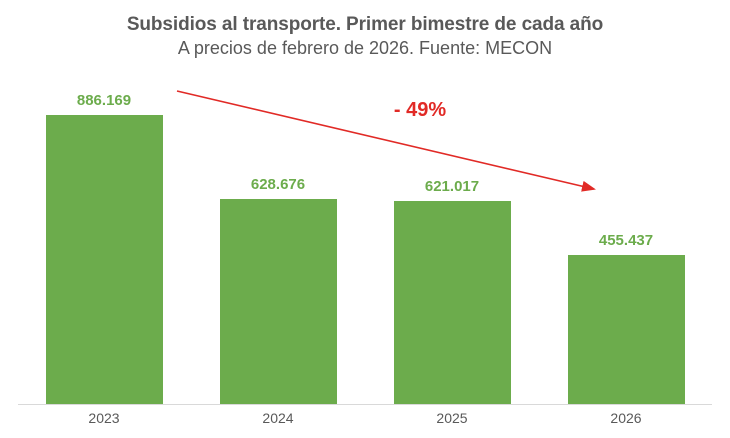 This screenshot has width=730, height=438. Describe the element at coordinates (626, 418) in the screenshot. I see `x-axis-tick-label-2026: 2026` at that location.